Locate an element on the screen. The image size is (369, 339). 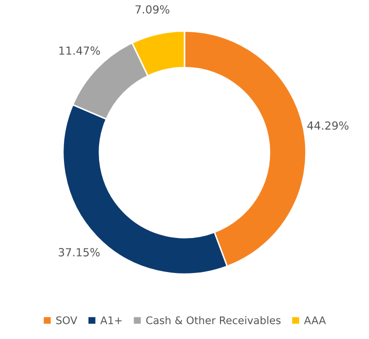
data-label: 11.47% is located at coordinates (79, 50).